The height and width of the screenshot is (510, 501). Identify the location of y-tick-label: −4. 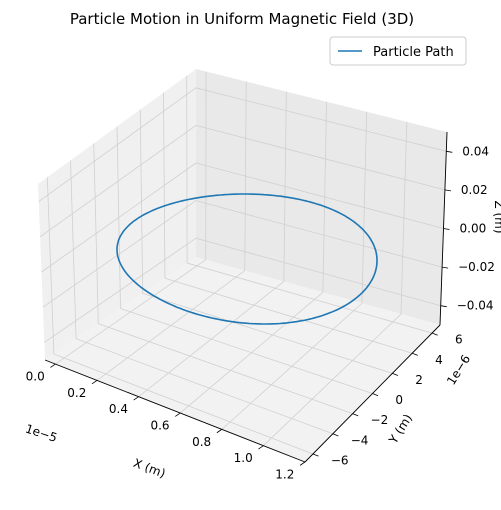
(360, 440).